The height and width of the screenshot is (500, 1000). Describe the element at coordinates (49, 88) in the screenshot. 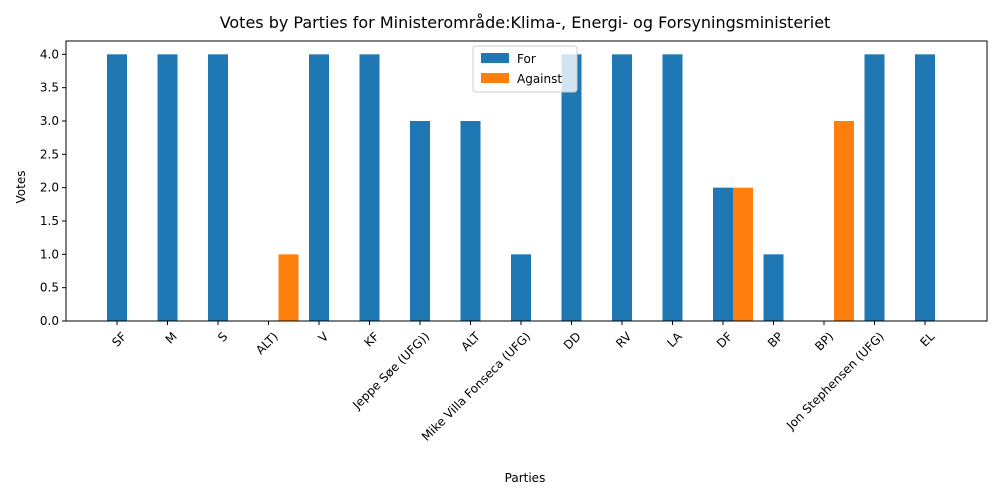

I see `y-tick-label: 3.5` at that location.